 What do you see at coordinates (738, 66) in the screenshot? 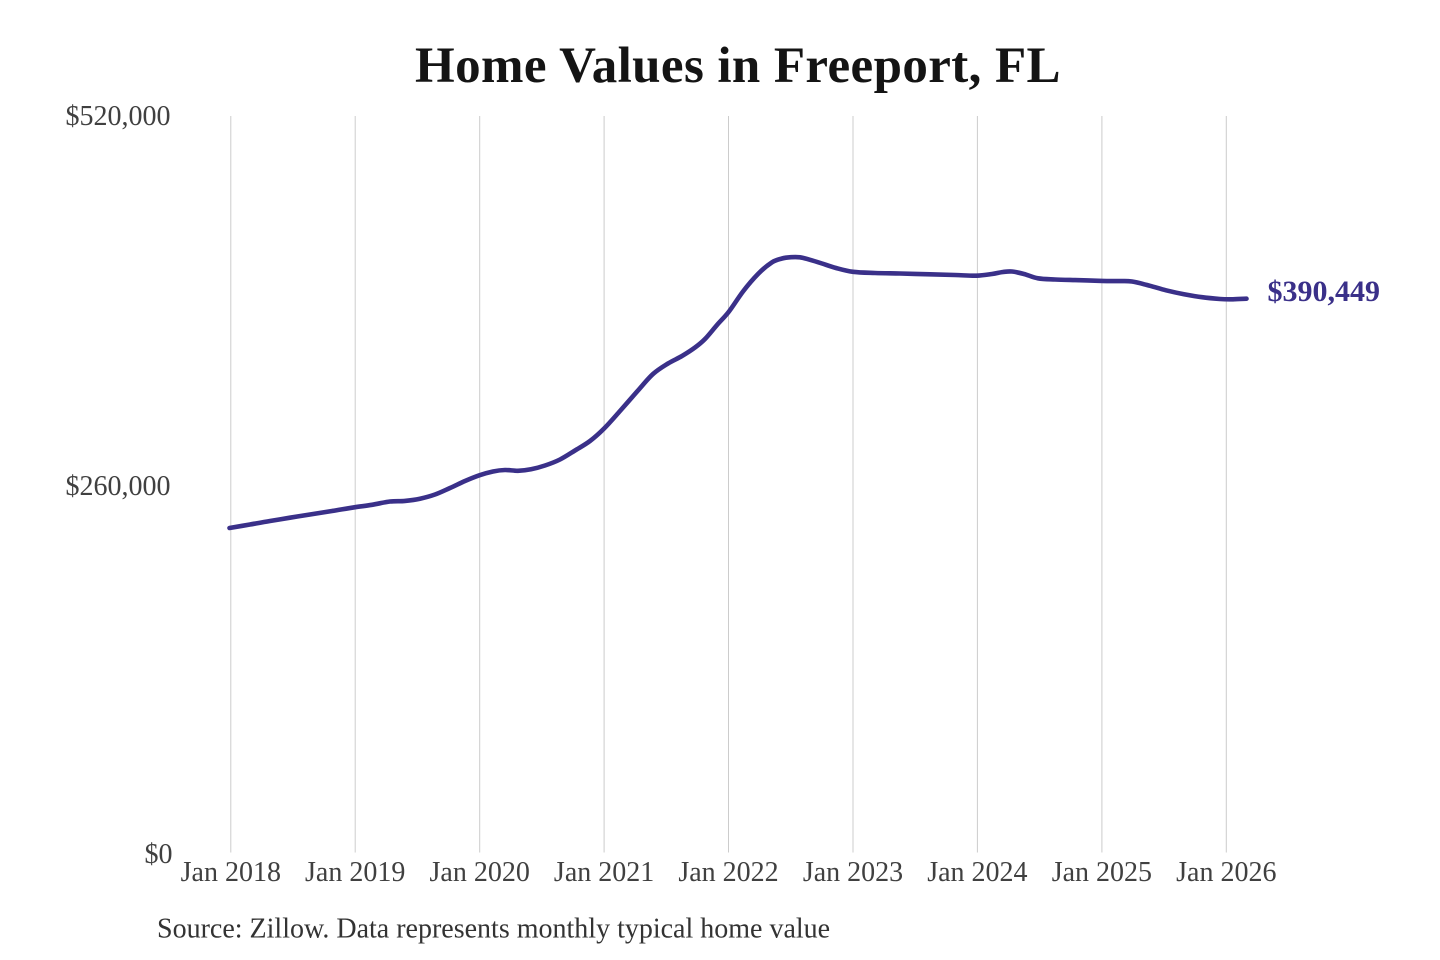
I see `svg-text: Home Values in Freeport, FL` at bounding box center [738, 66].